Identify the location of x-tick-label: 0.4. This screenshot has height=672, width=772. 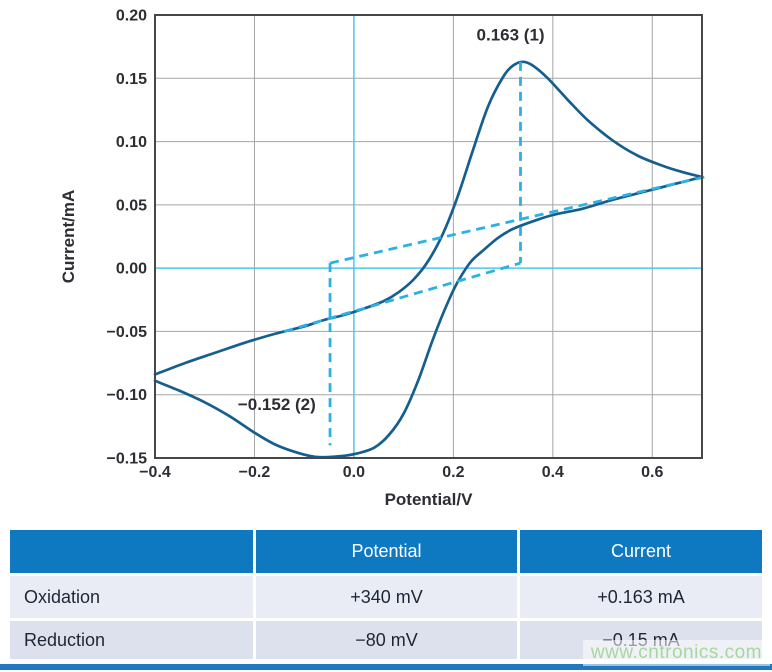
(553, 472).